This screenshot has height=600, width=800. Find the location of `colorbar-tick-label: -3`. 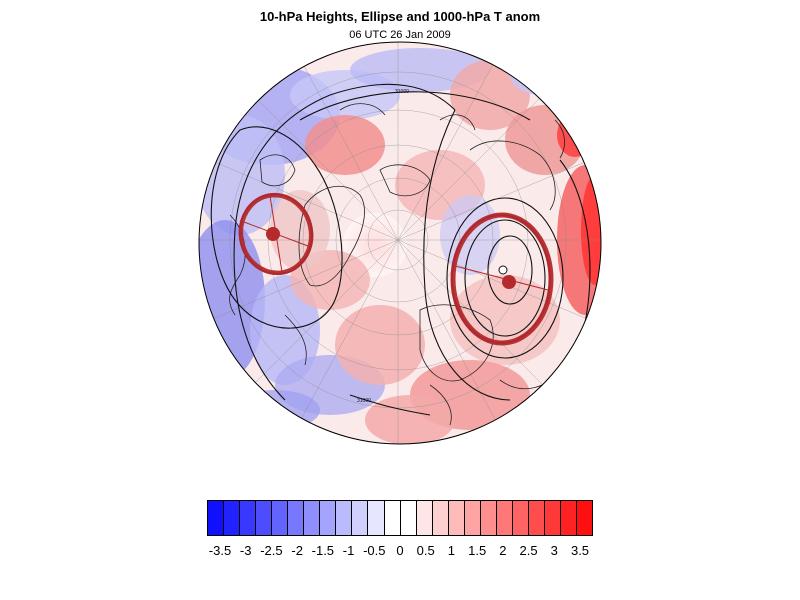

colorbar-tick-label: -3 is located at coordinates (245, 550).